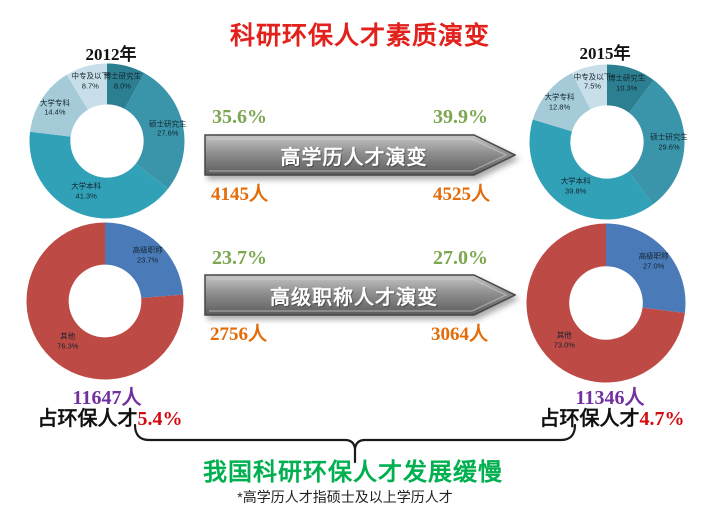 This screenshot has width=726, height=520. Describe the element at coordinates (359, 36) in the screenshot. I see `page-title: 科研环保人才素质演变` at that location.